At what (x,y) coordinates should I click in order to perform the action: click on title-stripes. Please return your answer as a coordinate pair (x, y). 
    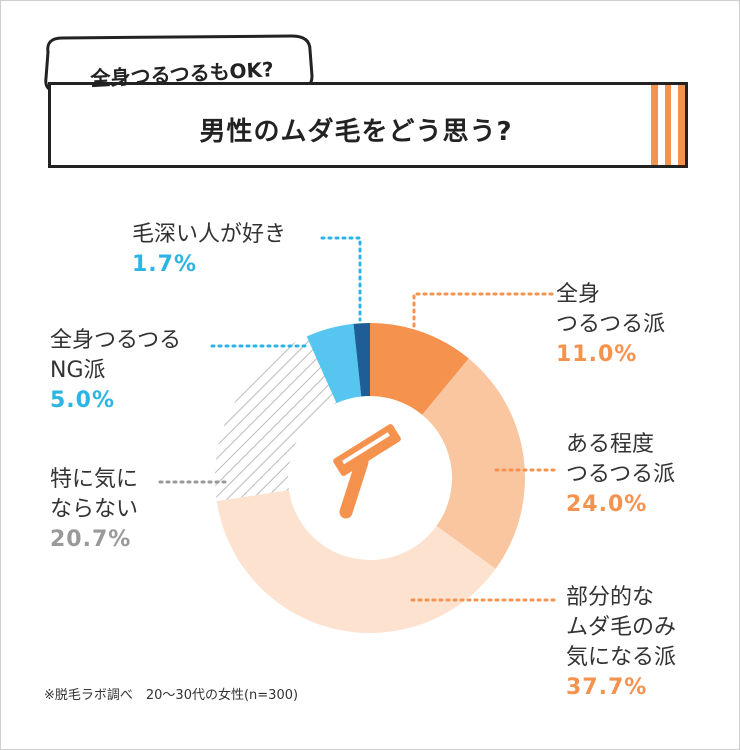
    Looking at the image, I should click on (668, 125).